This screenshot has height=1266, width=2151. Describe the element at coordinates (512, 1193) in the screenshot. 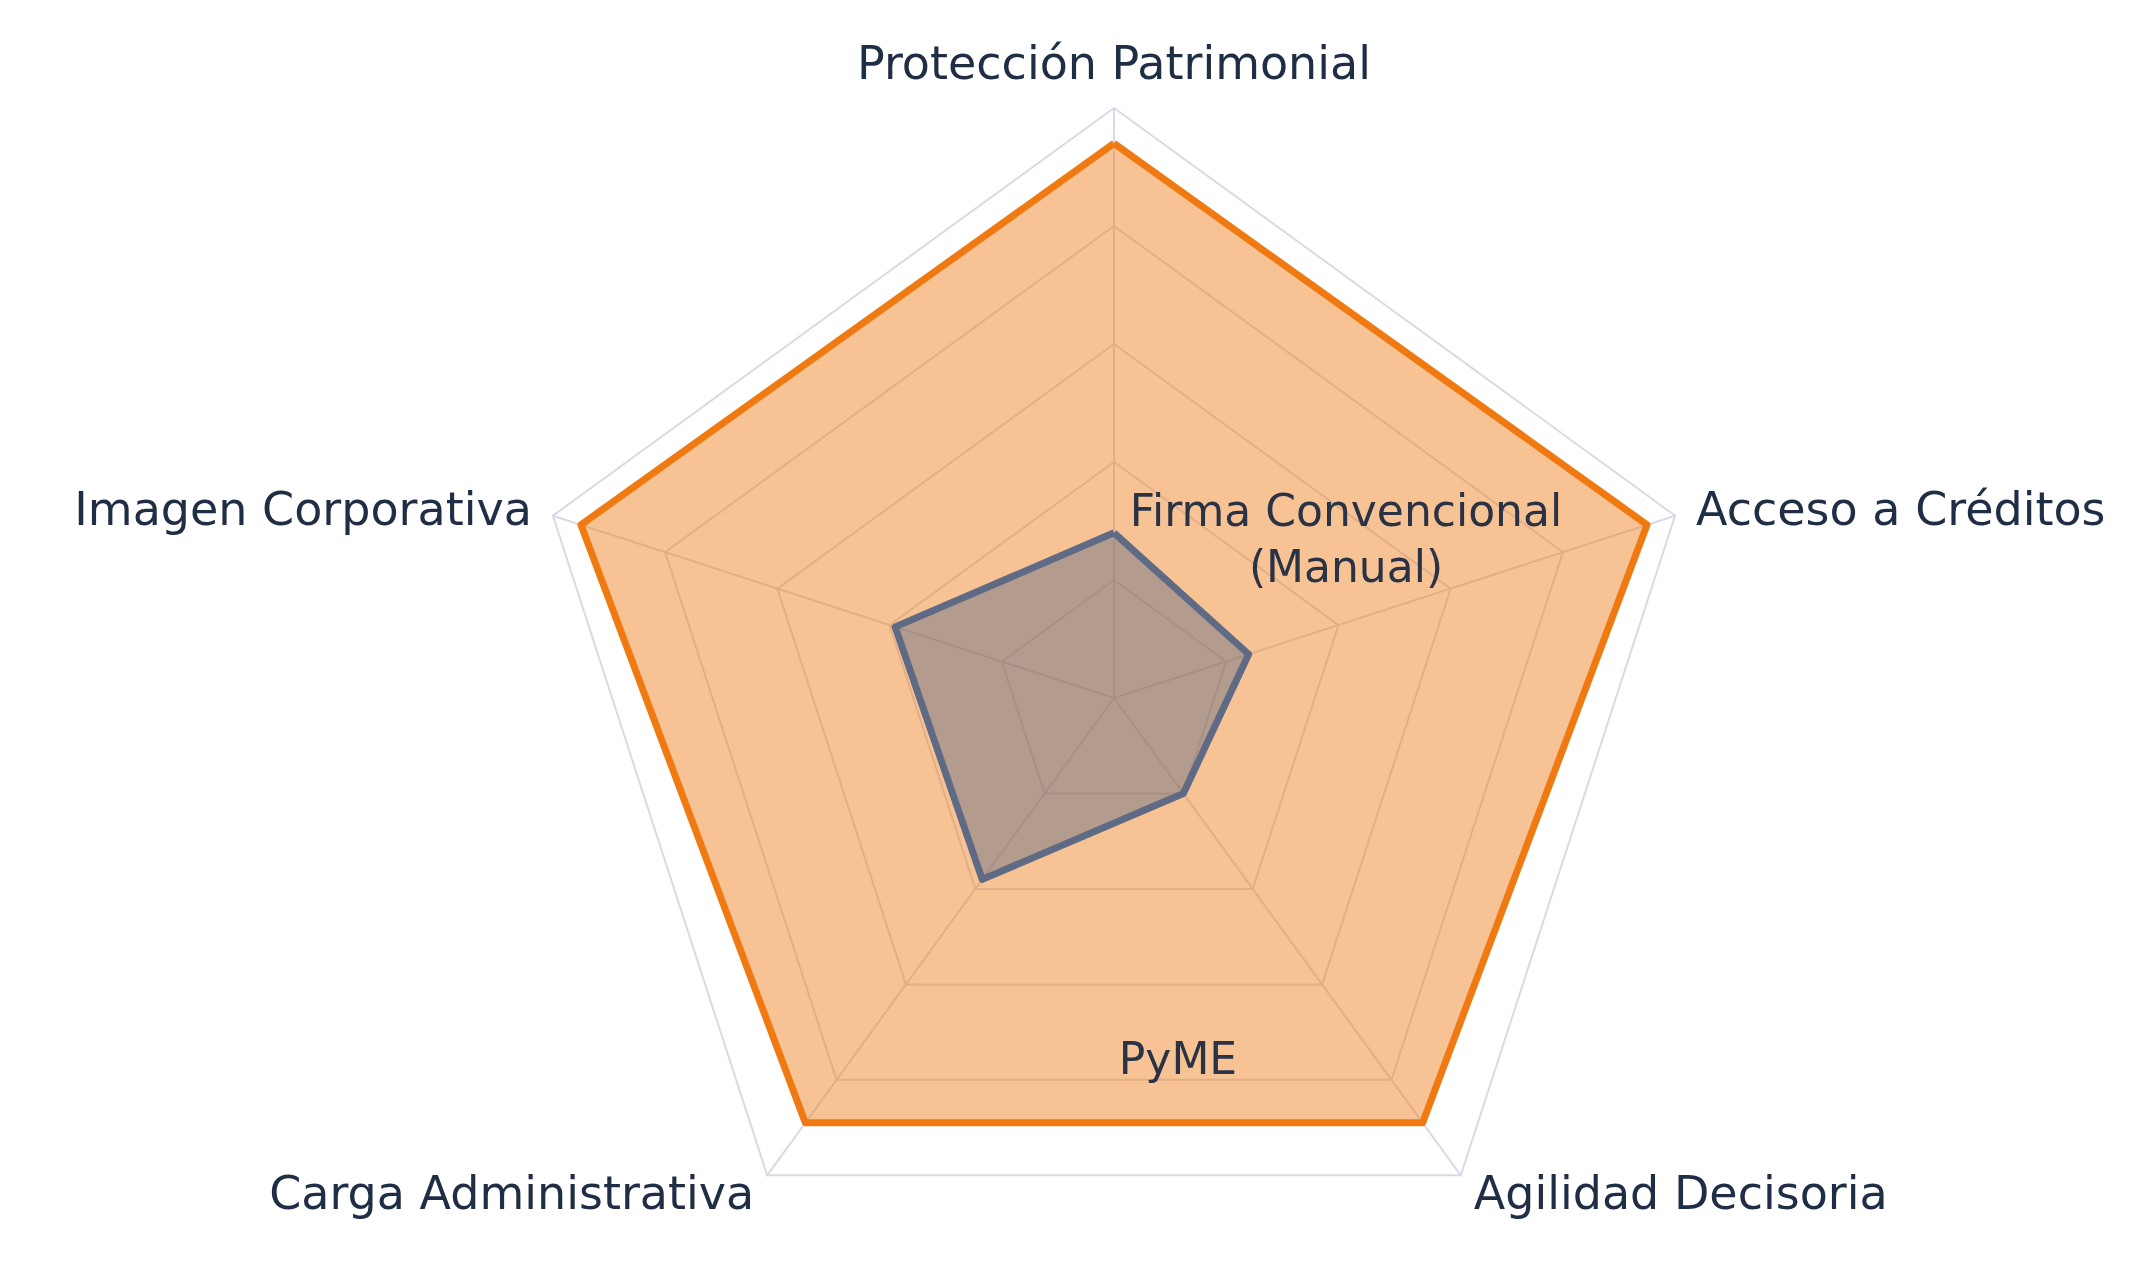

I see `spoke-label: Carga Administrativa` at that location.